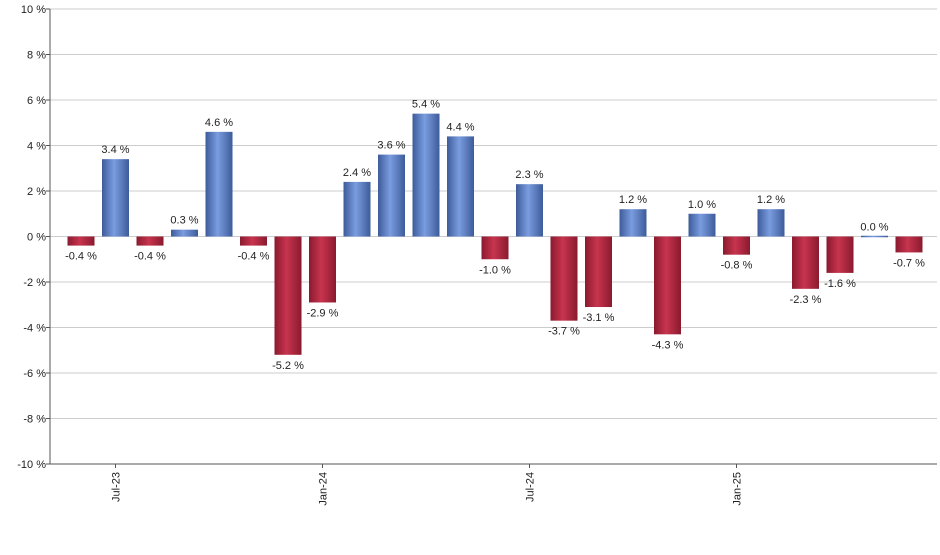 This screenshot has height=555, width=940. What do you see at coordinates (460, 127) in the screenshot?
I see `data-label: 4.4 %` at bounding box center [460, 127].